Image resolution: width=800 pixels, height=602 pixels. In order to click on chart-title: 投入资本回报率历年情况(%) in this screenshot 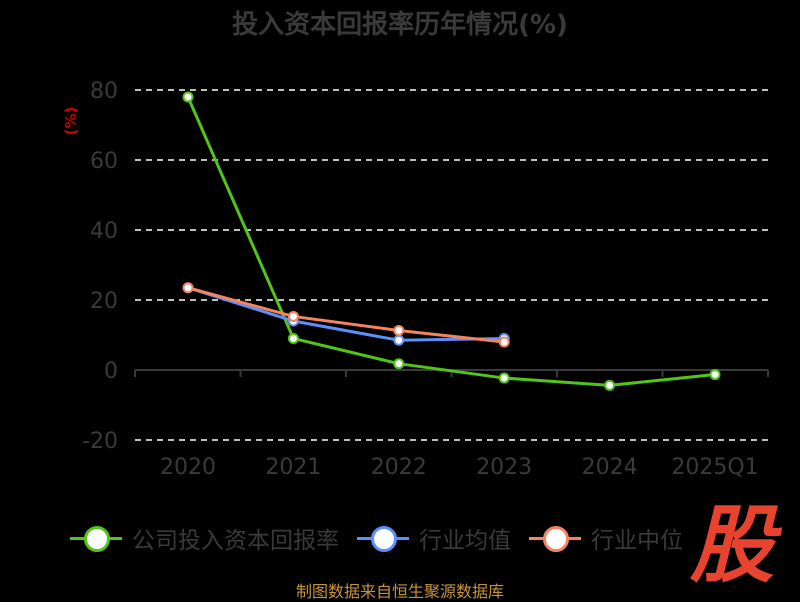, I will do `click(400, 25)`.